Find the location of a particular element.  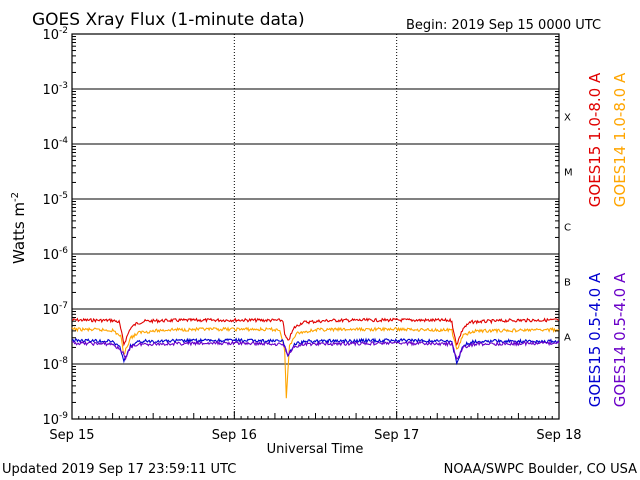

x-tick-label: Sep 17 is located at coordinates (396, 435).